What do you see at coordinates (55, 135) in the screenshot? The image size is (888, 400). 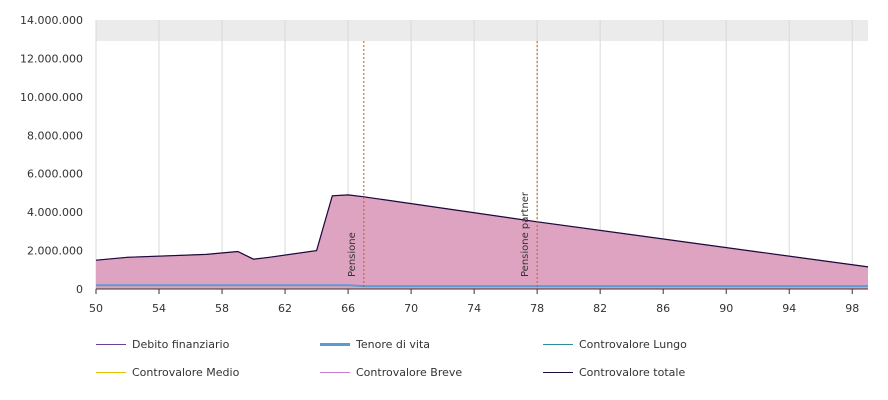 I see `y-tick-label: 8.000.000` at bounding box center [55, 135].